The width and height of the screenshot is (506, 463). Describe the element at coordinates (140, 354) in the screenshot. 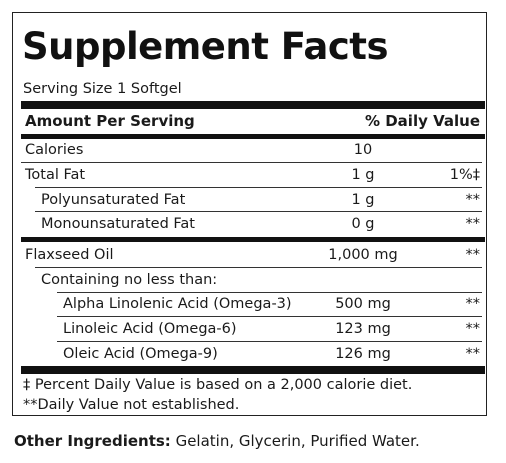

I see `row-label: Oleic Acid (Omega-9)` at that location.